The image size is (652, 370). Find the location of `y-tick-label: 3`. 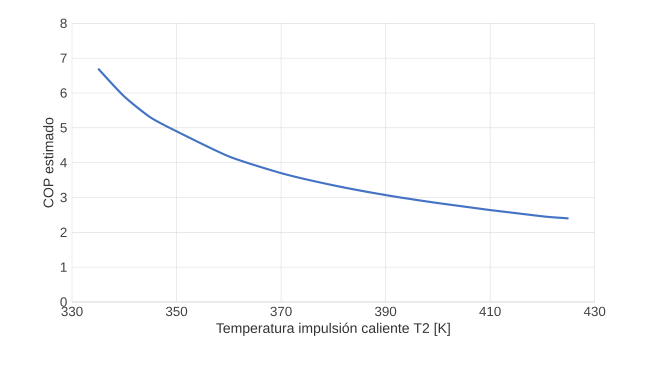

y-tick-label: 3 is located at coordinates (63, 197).